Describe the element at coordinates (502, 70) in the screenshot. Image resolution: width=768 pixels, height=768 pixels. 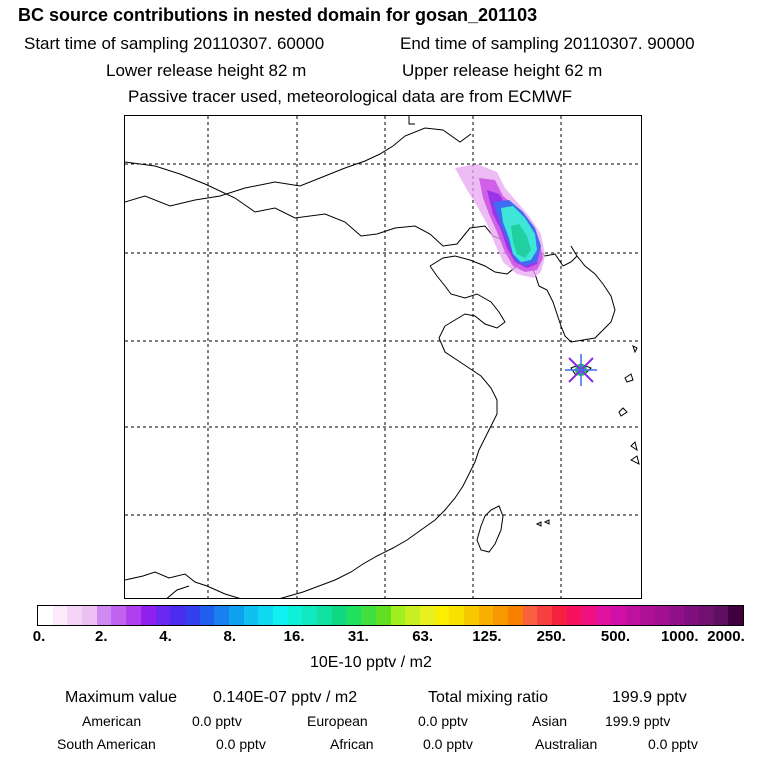
I see `upper-release-height: Upper release height 62 m` at that location.